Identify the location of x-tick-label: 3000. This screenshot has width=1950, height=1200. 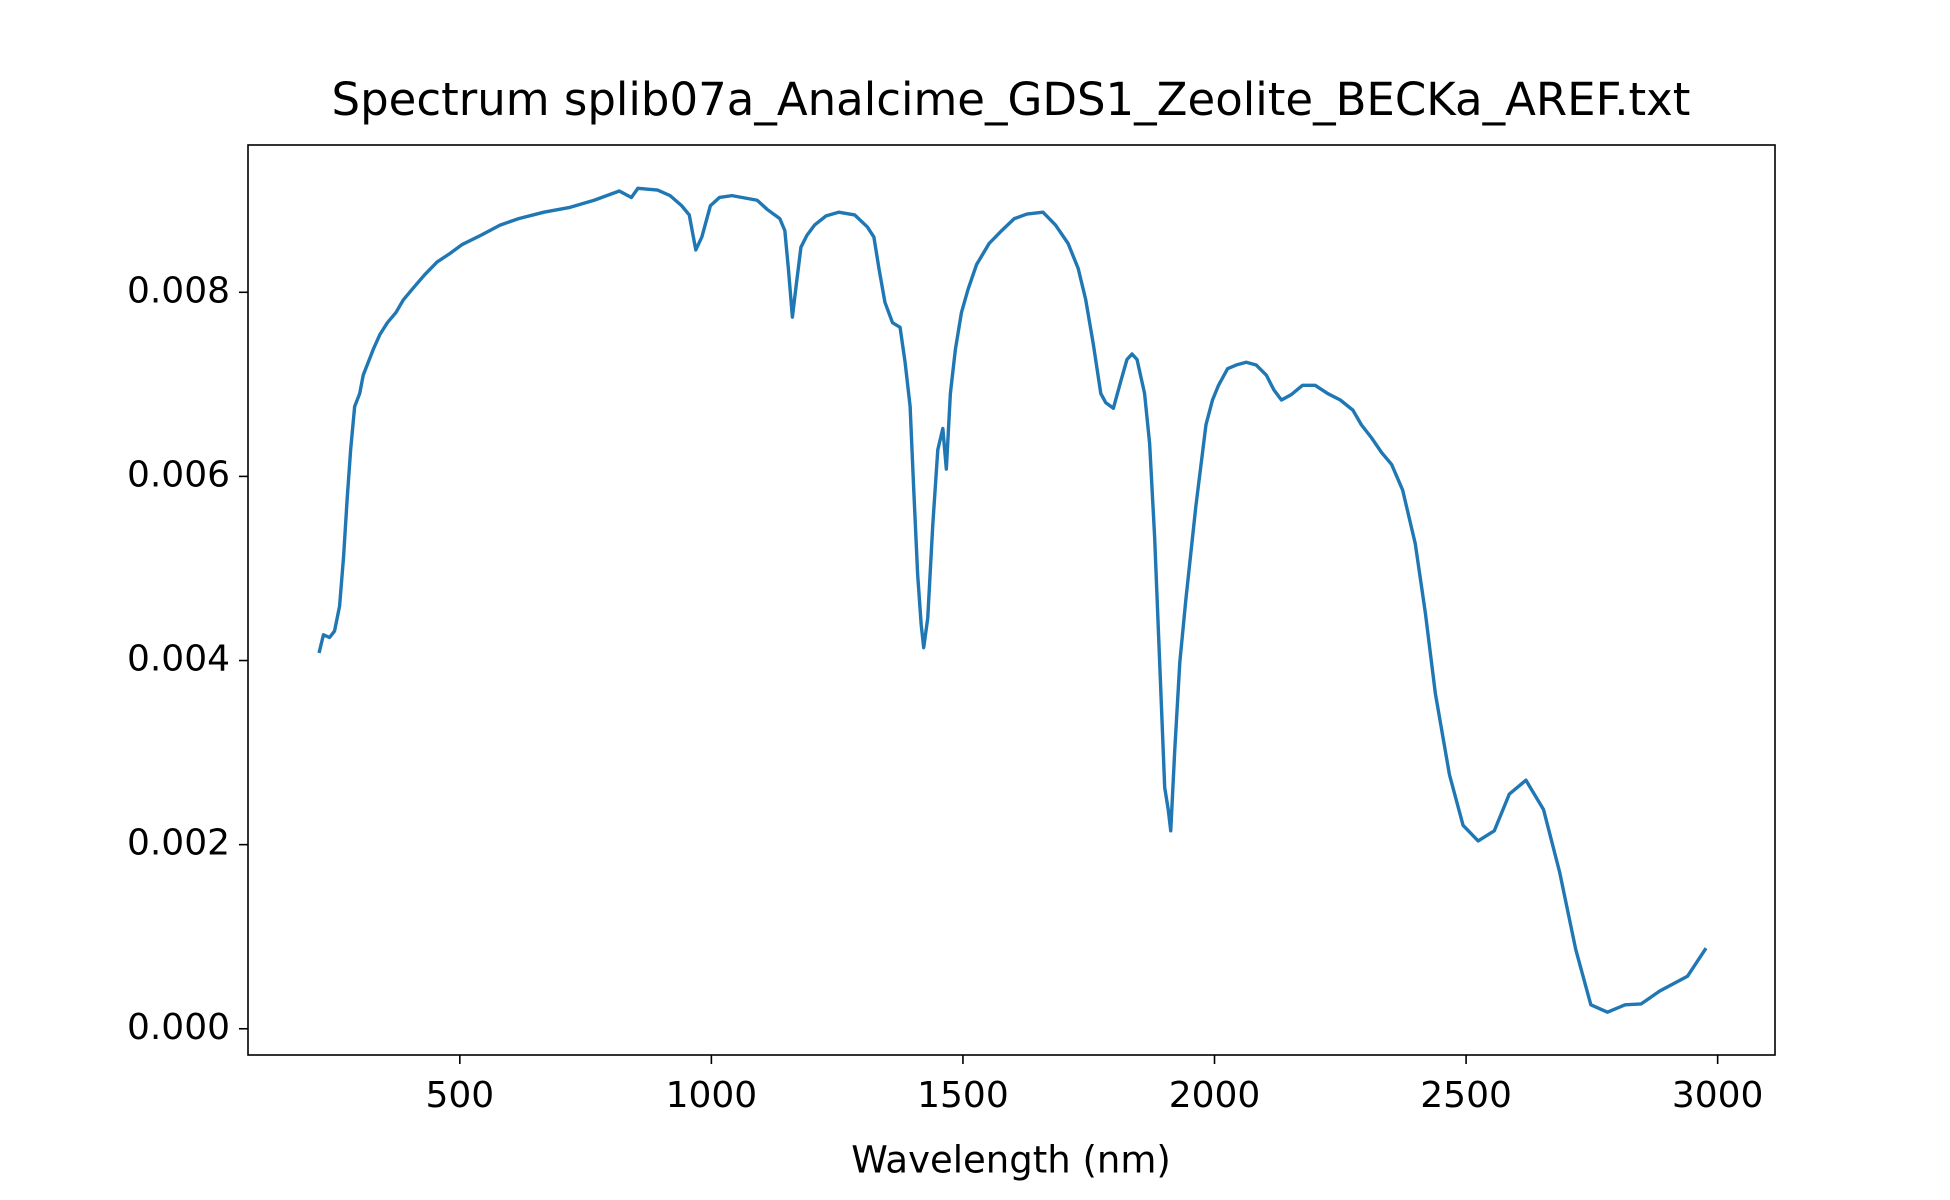
(1718, 1095).